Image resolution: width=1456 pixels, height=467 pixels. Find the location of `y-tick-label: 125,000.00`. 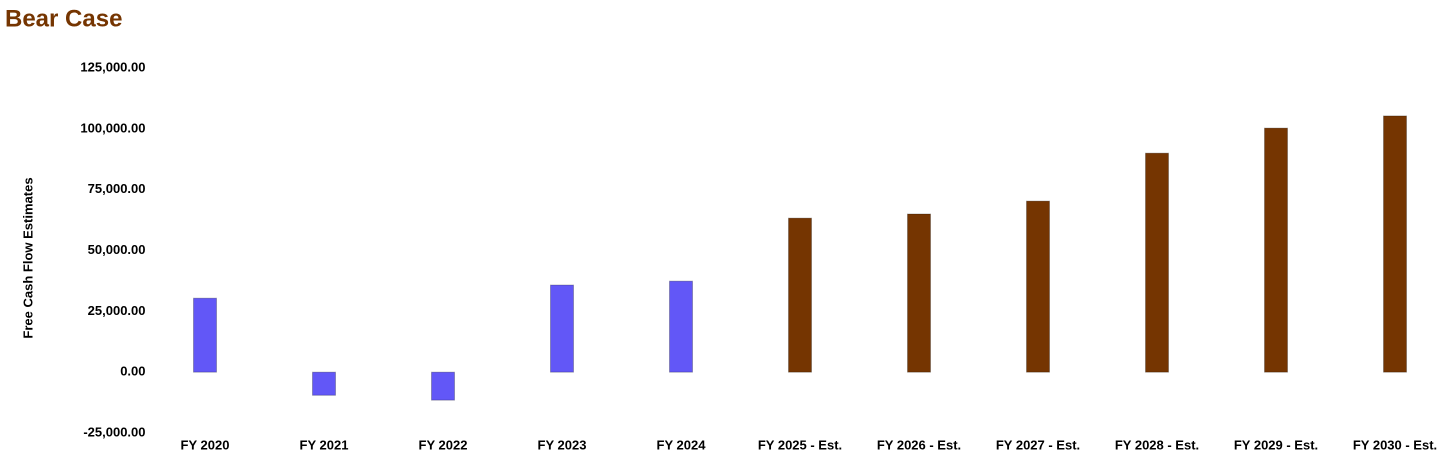

y-tick-label: 125,000.00 is located at coordinates (112, 66).